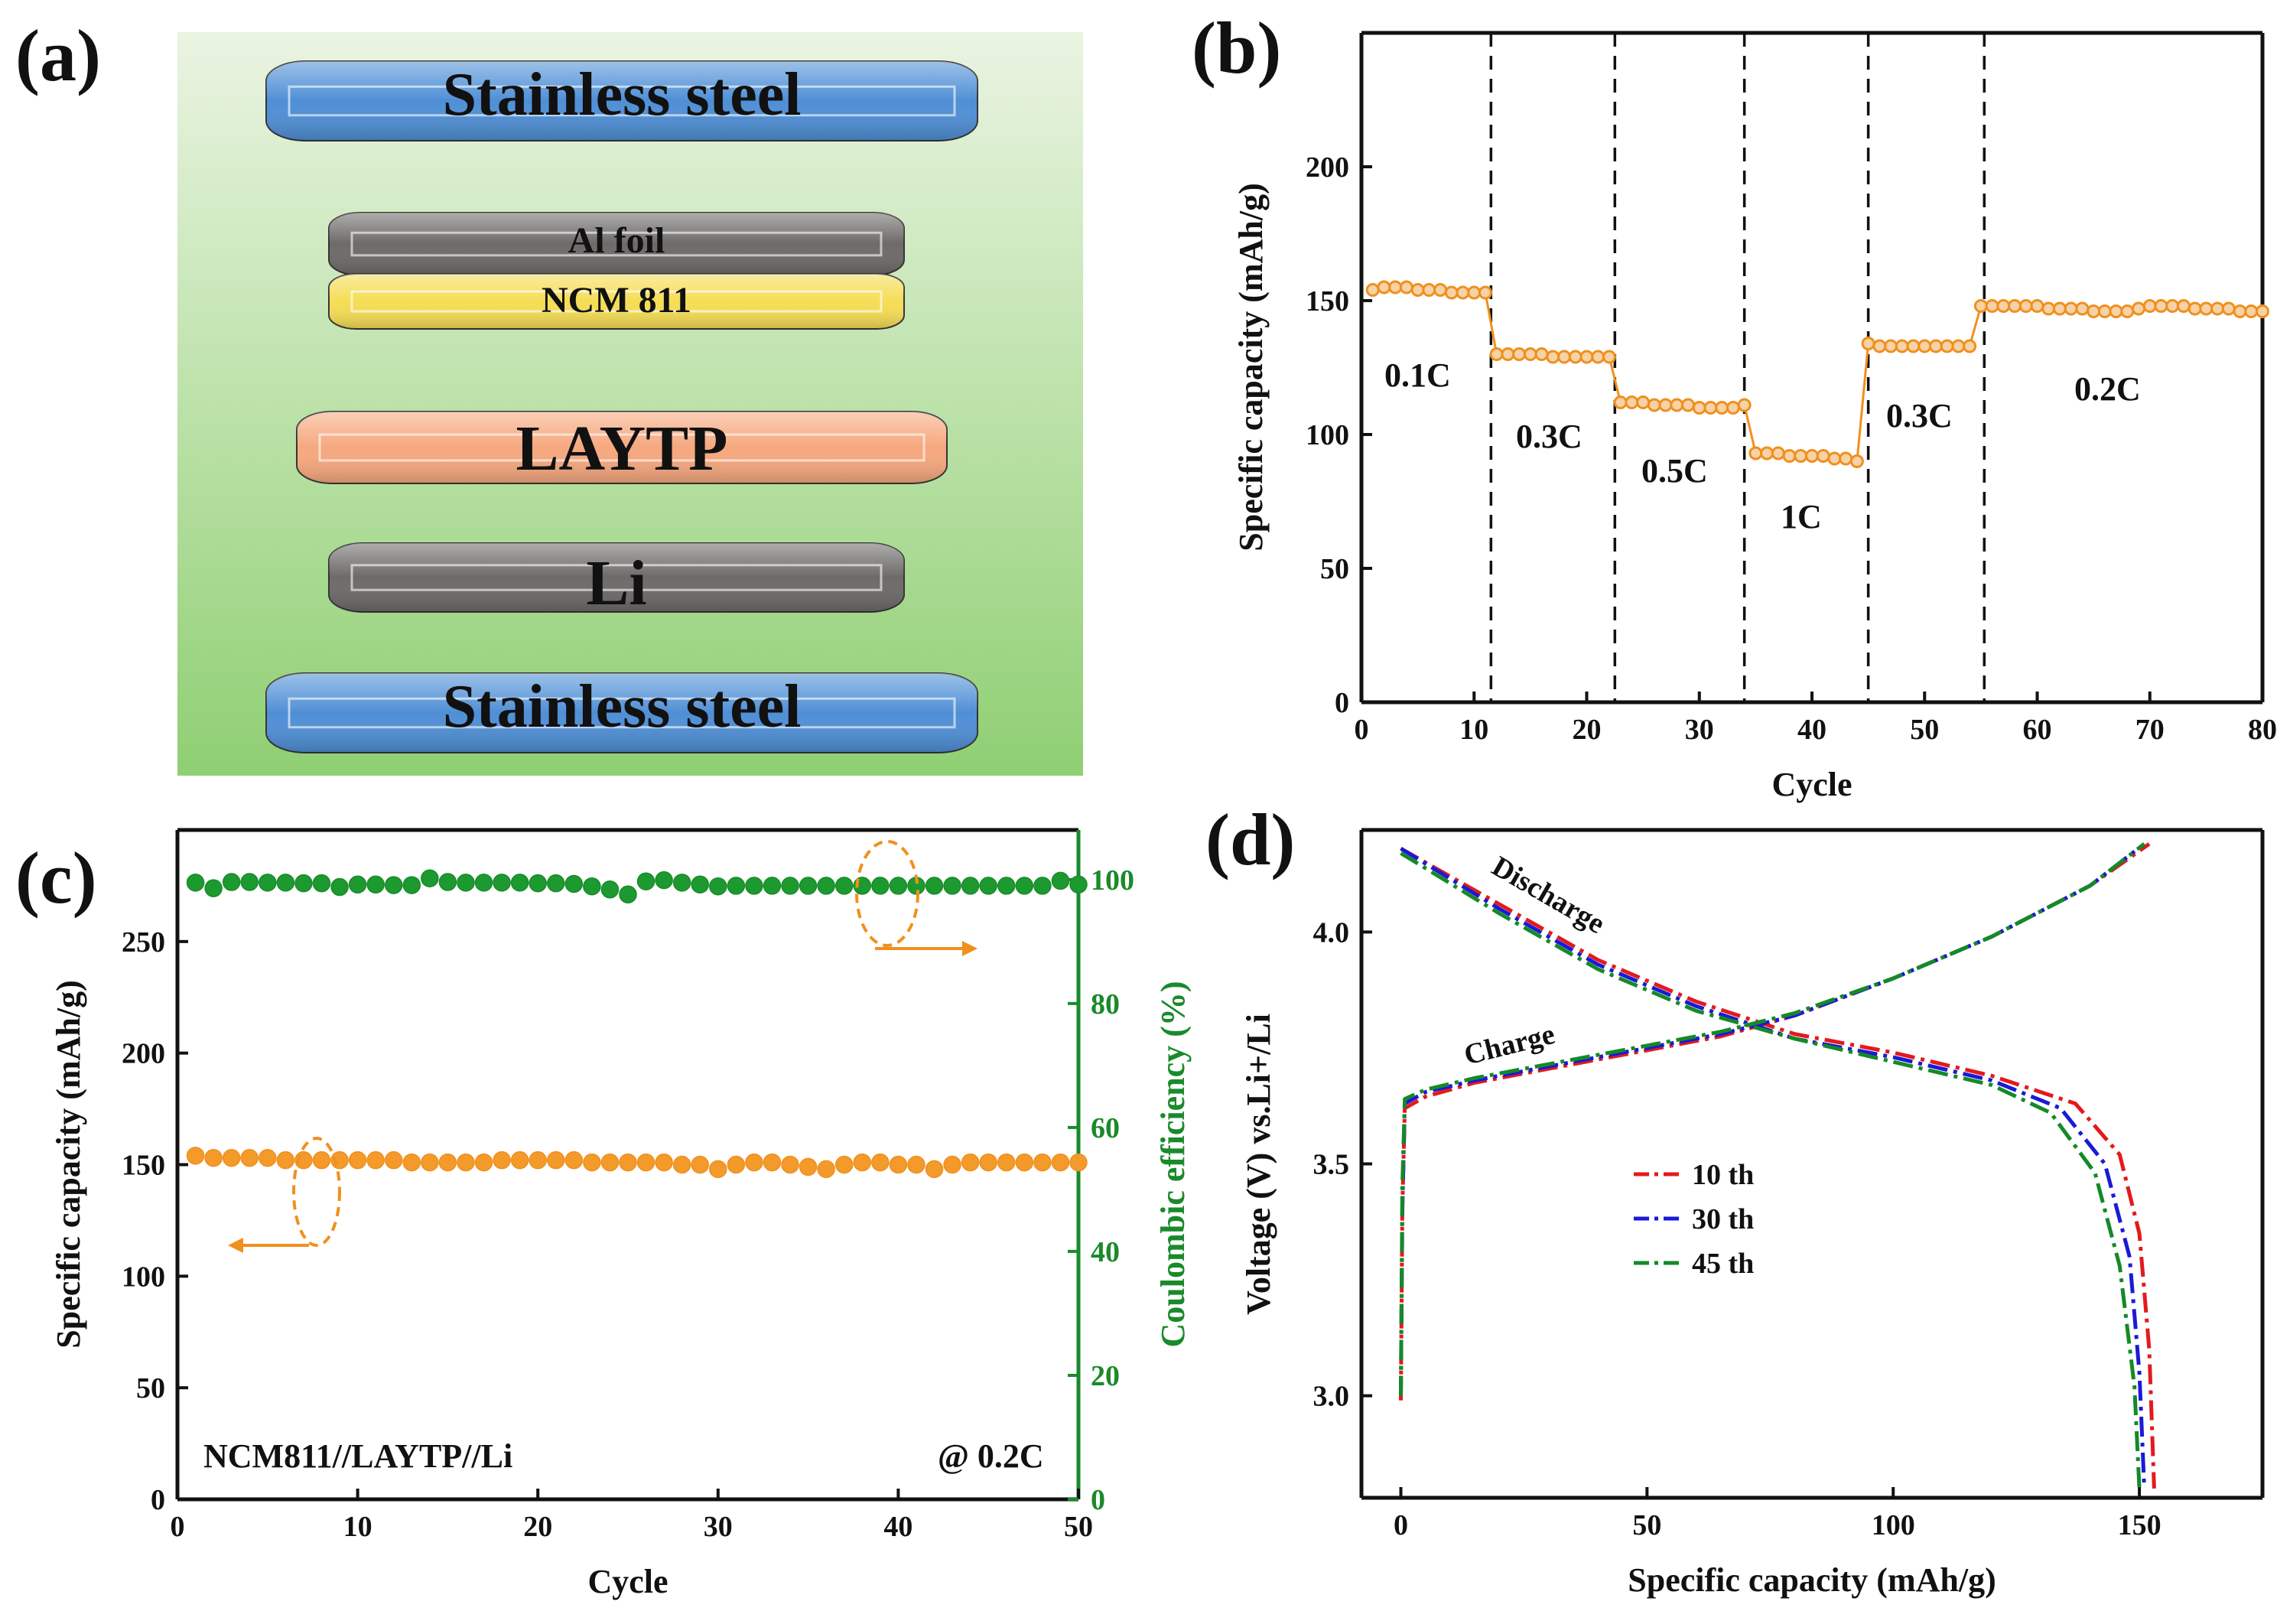 The height and width of the screenshot is (1624, 2290). I want to click on b-x-tick-label-50: 50, so click(1924, 730).